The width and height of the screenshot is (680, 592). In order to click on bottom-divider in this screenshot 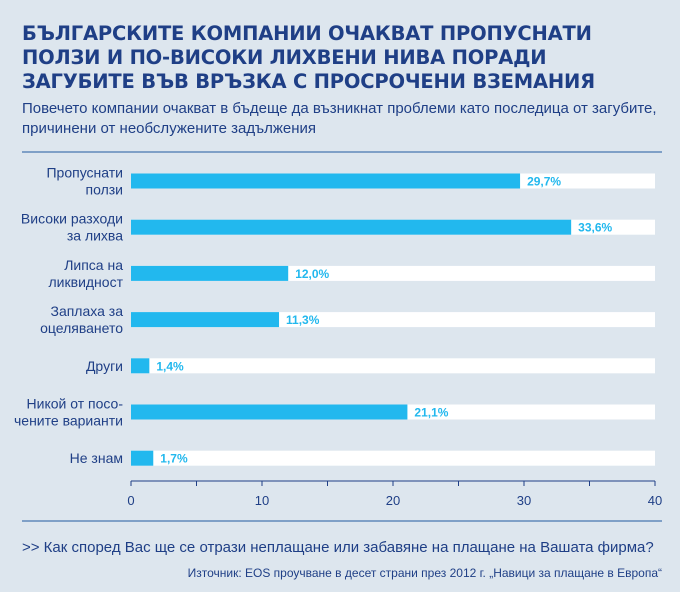, I will do `click(342, 521)`.